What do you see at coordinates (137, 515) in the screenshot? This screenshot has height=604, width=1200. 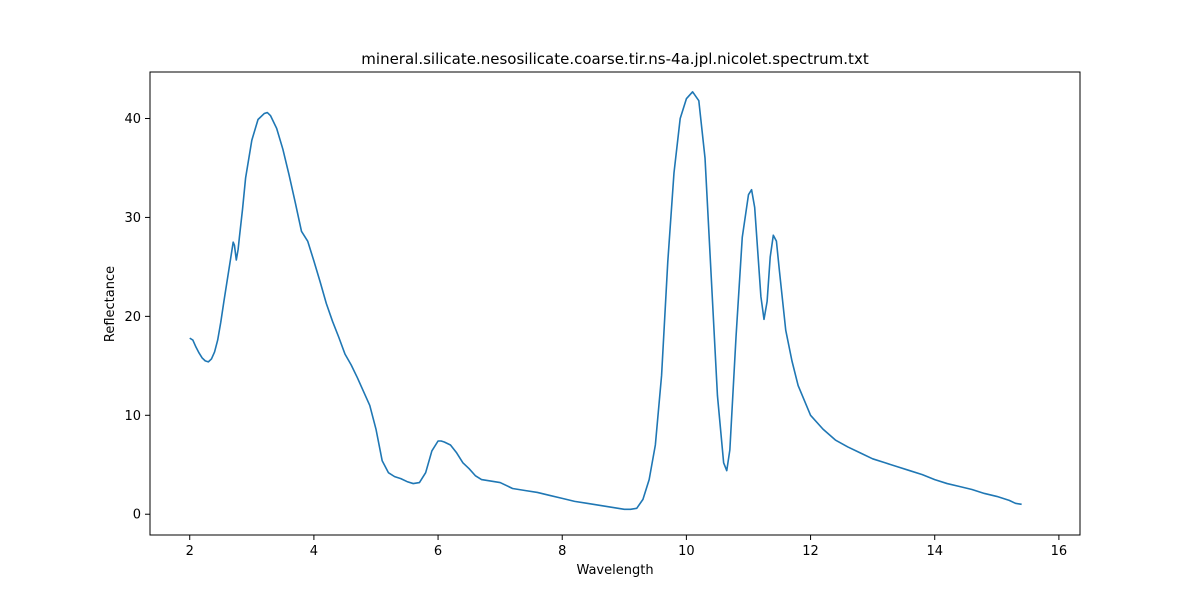 I see `y-tick-label: 0` at bounding box center [137, 515].